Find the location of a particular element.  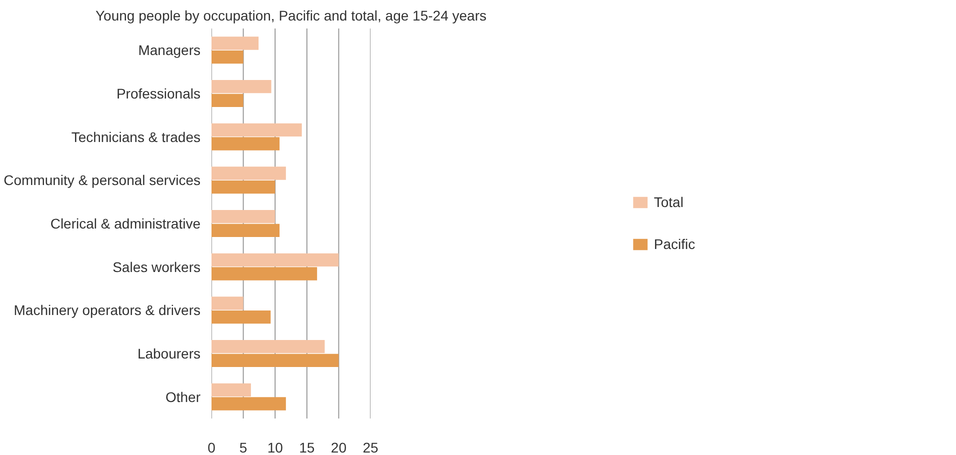

x-tick-label: 5 is located at coordinates (243, 447).